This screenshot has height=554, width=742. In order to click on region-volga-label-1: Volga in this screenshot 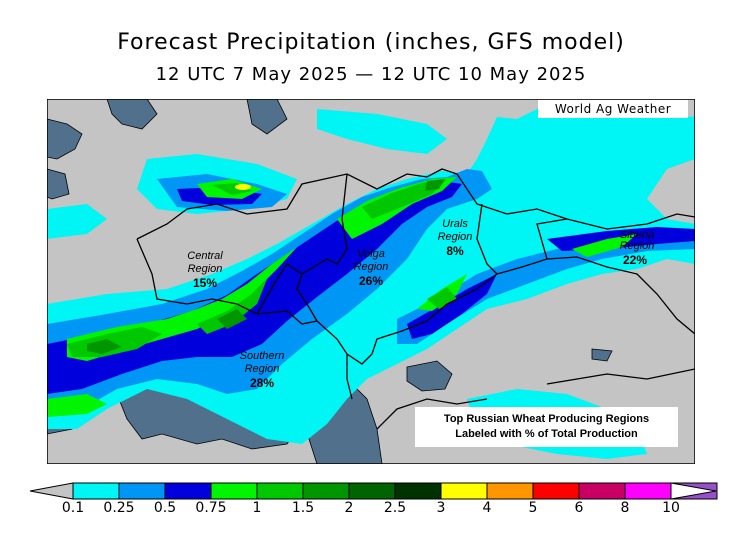, I will do `click(371, 254)`.